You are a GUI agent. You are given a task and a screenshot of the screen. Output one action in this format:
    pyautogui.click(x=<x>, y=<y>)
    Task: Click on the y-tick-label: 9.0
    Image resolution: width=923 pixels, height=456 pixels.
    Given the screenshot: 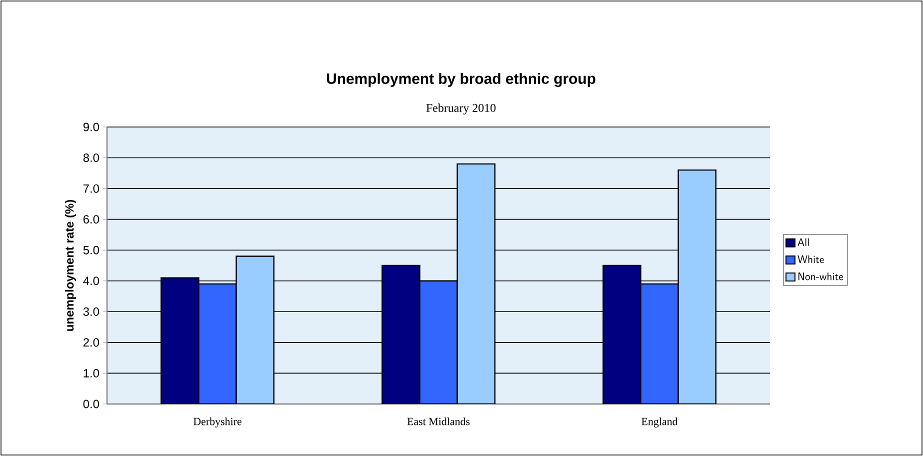 What is the action you would take?
    pyautogui.click(x=91, y=127)
    